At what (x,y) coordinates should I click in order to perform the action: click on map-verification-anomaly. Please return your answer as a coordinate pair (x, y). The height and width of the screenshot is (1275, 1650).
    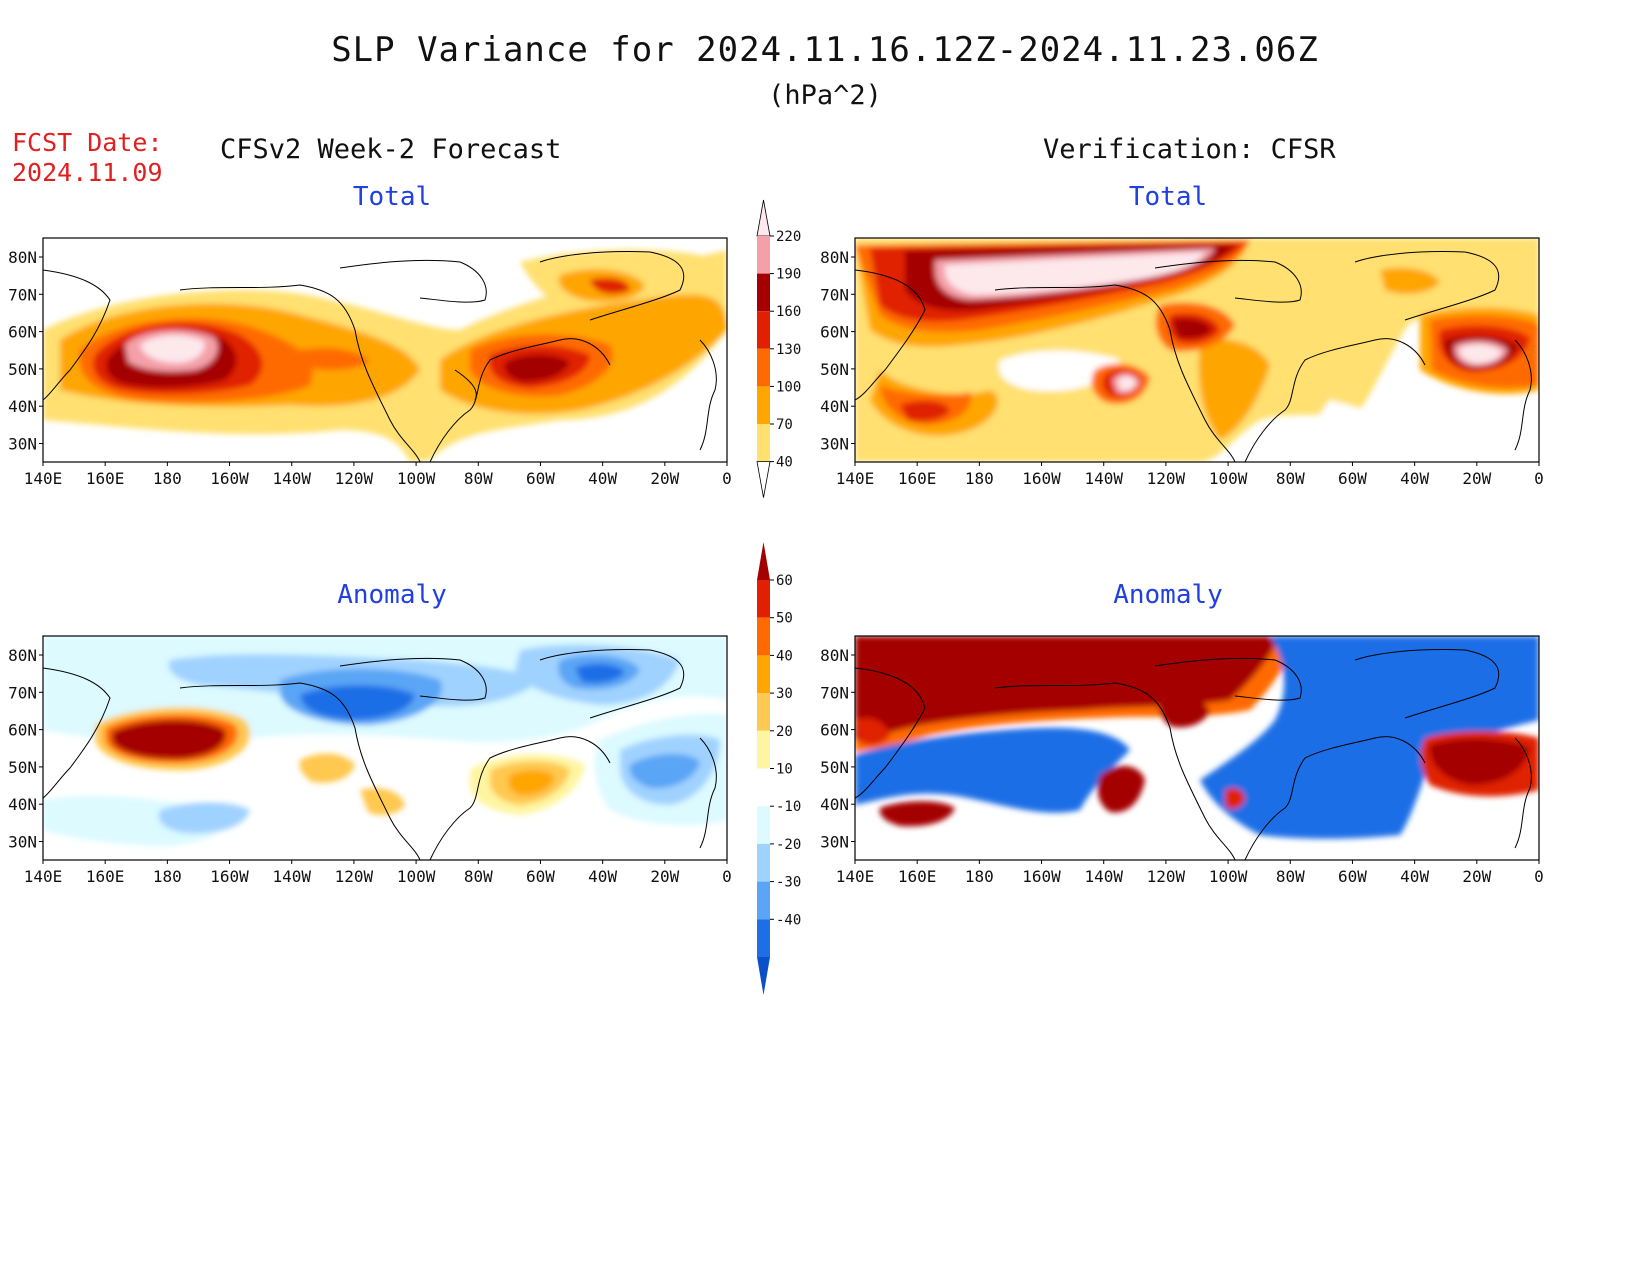
    Looking at the image, I should click on (1197, 748).